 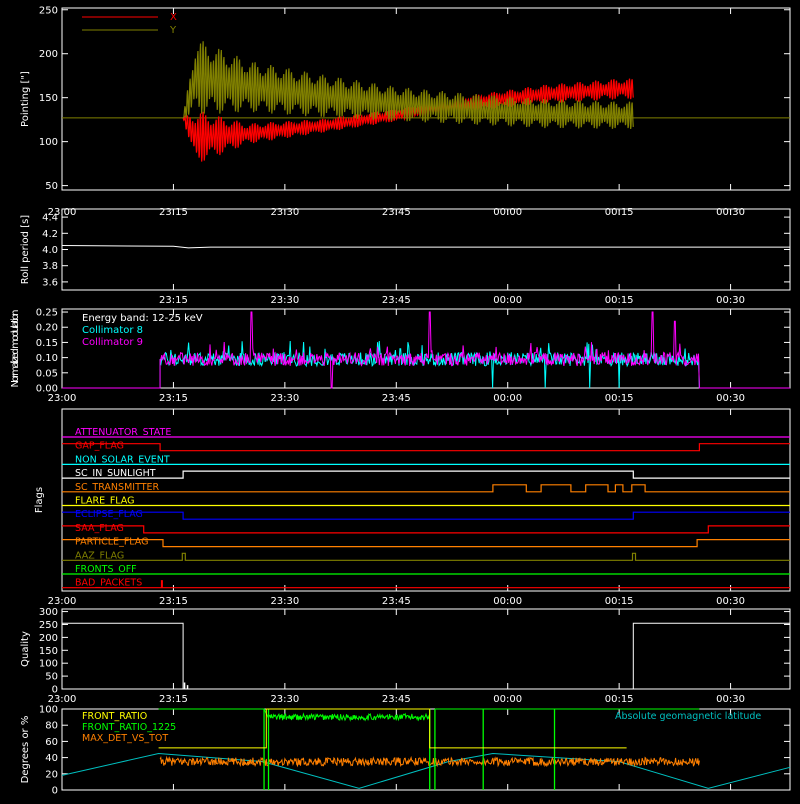 What do you see at coordinates (112, 342) in the screenshot?
I see `legend-label: Collimator 9` at bounding box center [112, 342].